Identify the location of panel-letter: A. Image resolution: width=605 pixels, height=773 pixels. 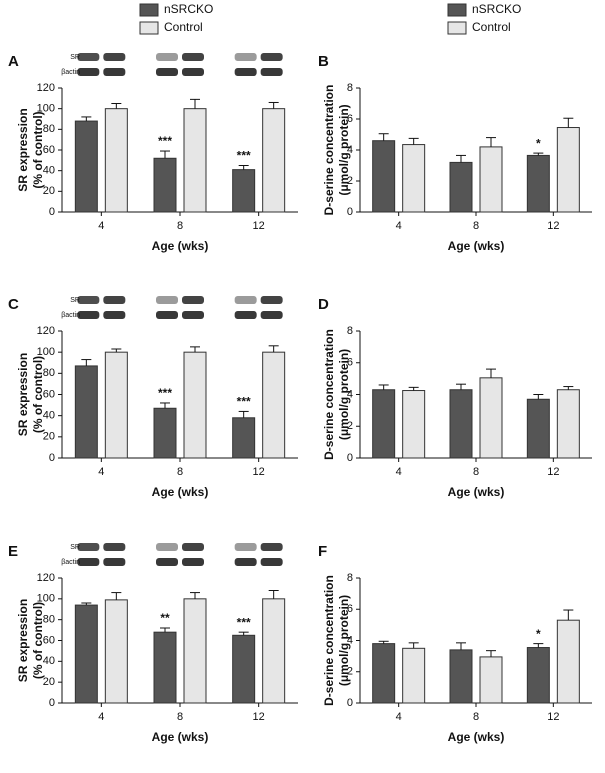
(13, 61).